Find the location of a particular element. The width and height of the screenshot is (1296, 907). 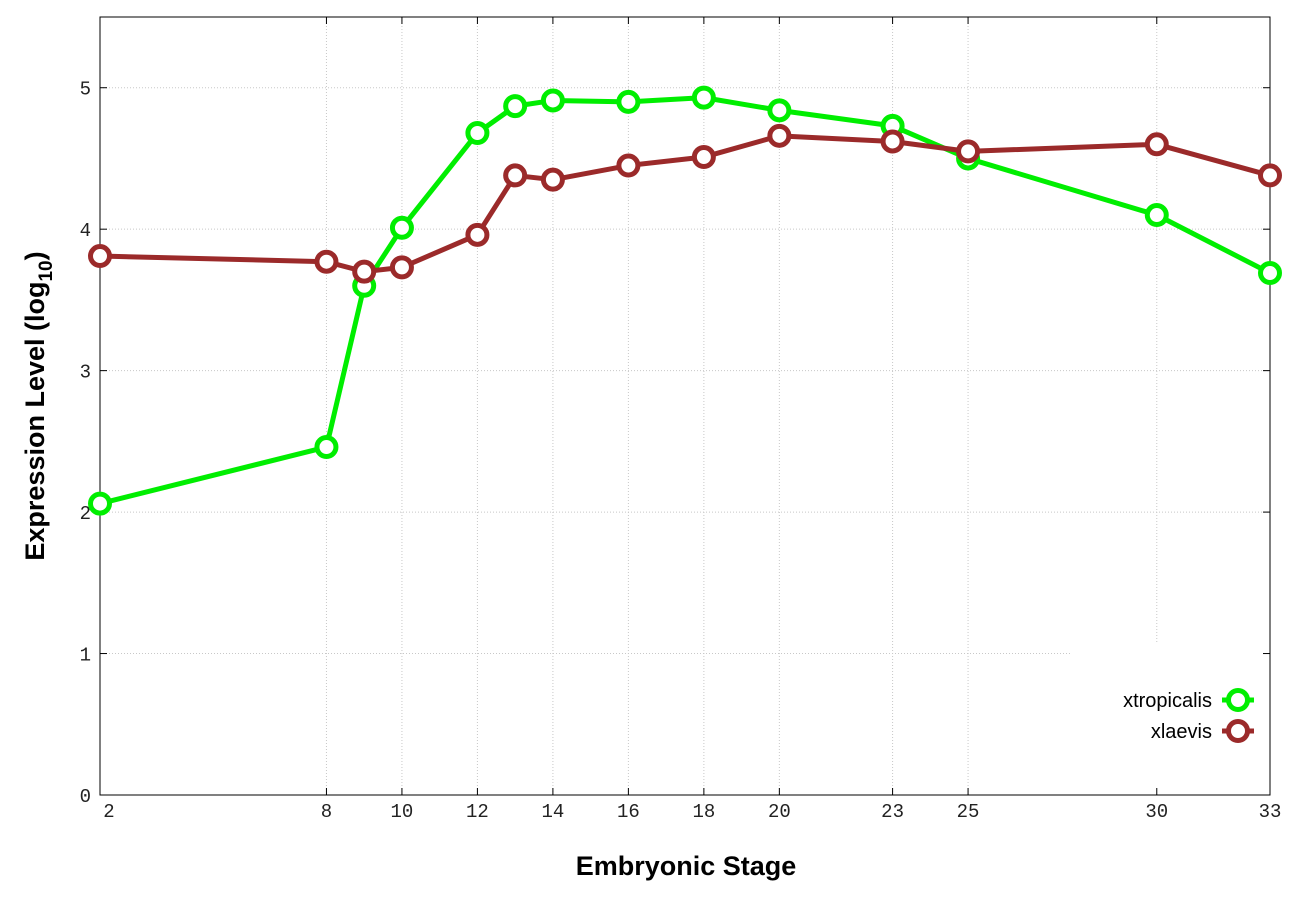

x-tick-label: 2 is located at coordinates (108, 812).